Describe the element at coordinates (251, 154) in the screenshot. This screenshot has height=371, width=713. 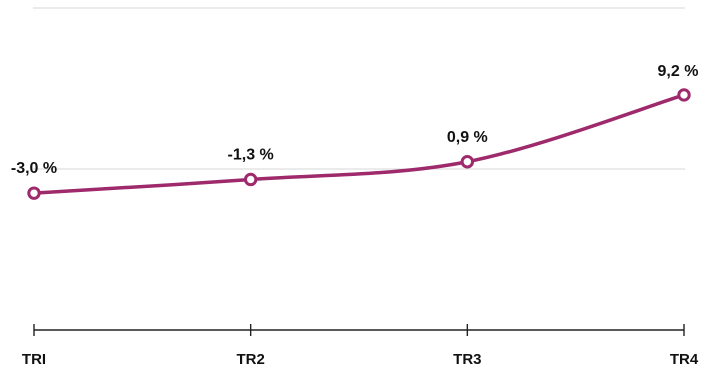
I see `data-label: -1,3 %` at that location.